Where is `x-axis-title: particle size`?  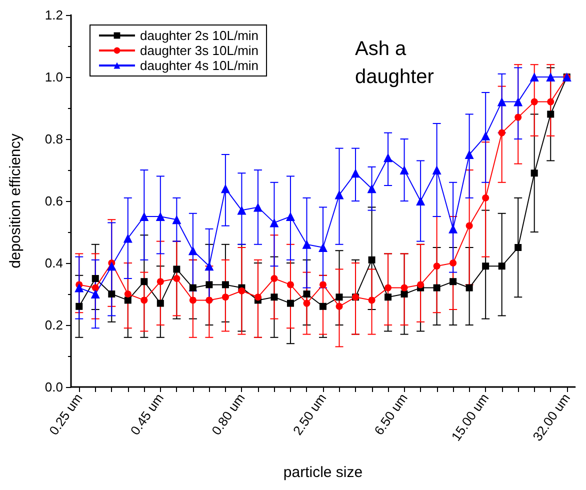
x-axis-title: particle size is located at coordinates (323, 472).